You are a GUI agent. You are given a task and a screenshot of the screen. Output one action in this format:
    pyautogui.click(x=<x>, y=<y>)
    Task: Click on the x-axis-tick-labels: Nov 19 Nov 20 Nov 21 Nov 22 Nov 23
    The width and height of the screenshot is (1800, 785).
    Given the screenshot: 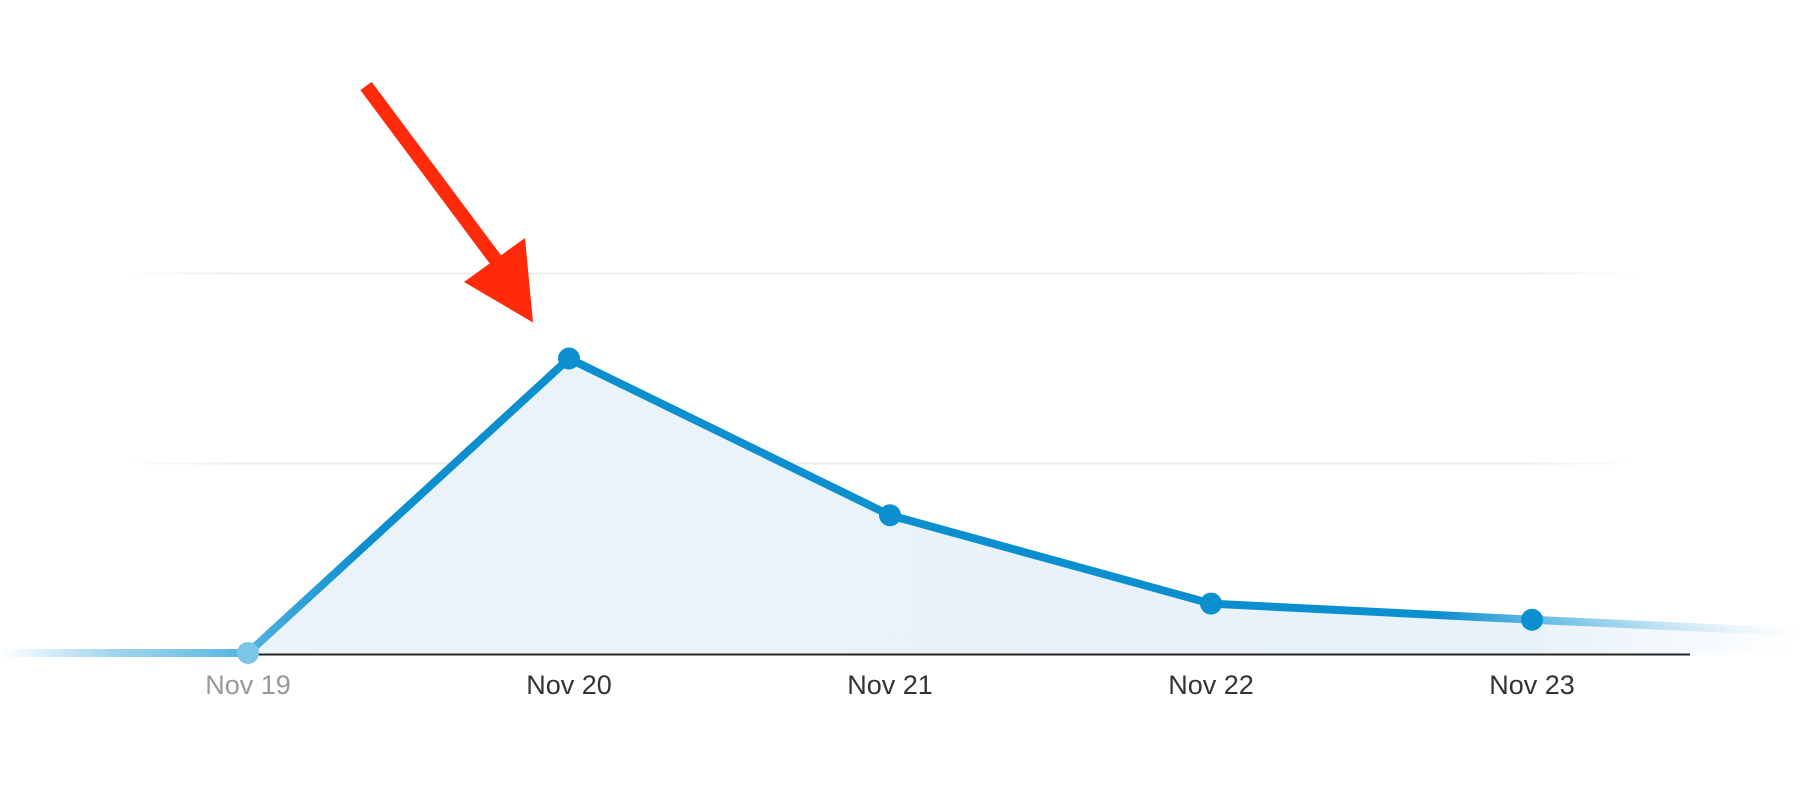 What is the action you would take?
    pyautogui.click(x=890, y=685)
    